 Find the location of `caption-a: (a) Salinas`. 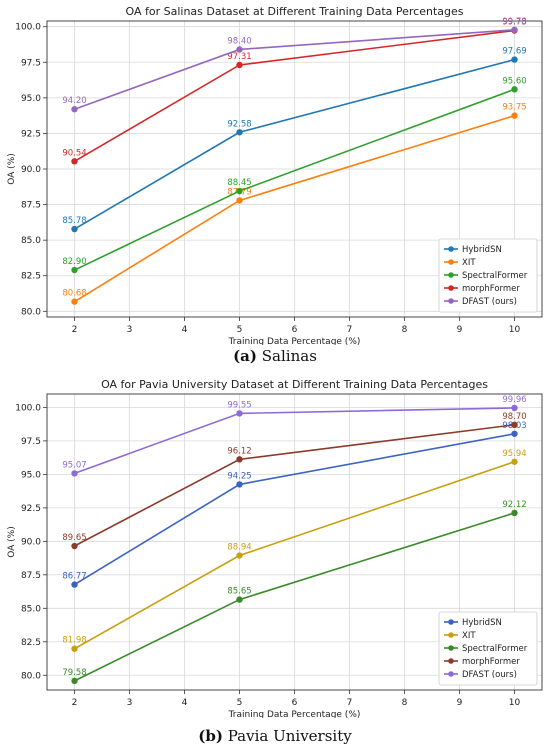

caption-a: (a) Salinas is located at coordinates (275, 356).